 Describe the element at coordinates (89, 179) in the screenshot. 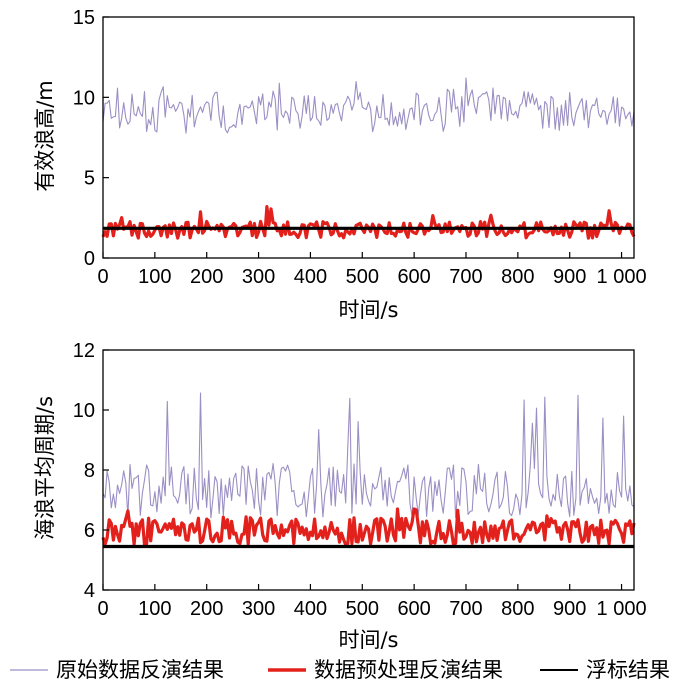

I see `y-tick-label: 5` at that location.